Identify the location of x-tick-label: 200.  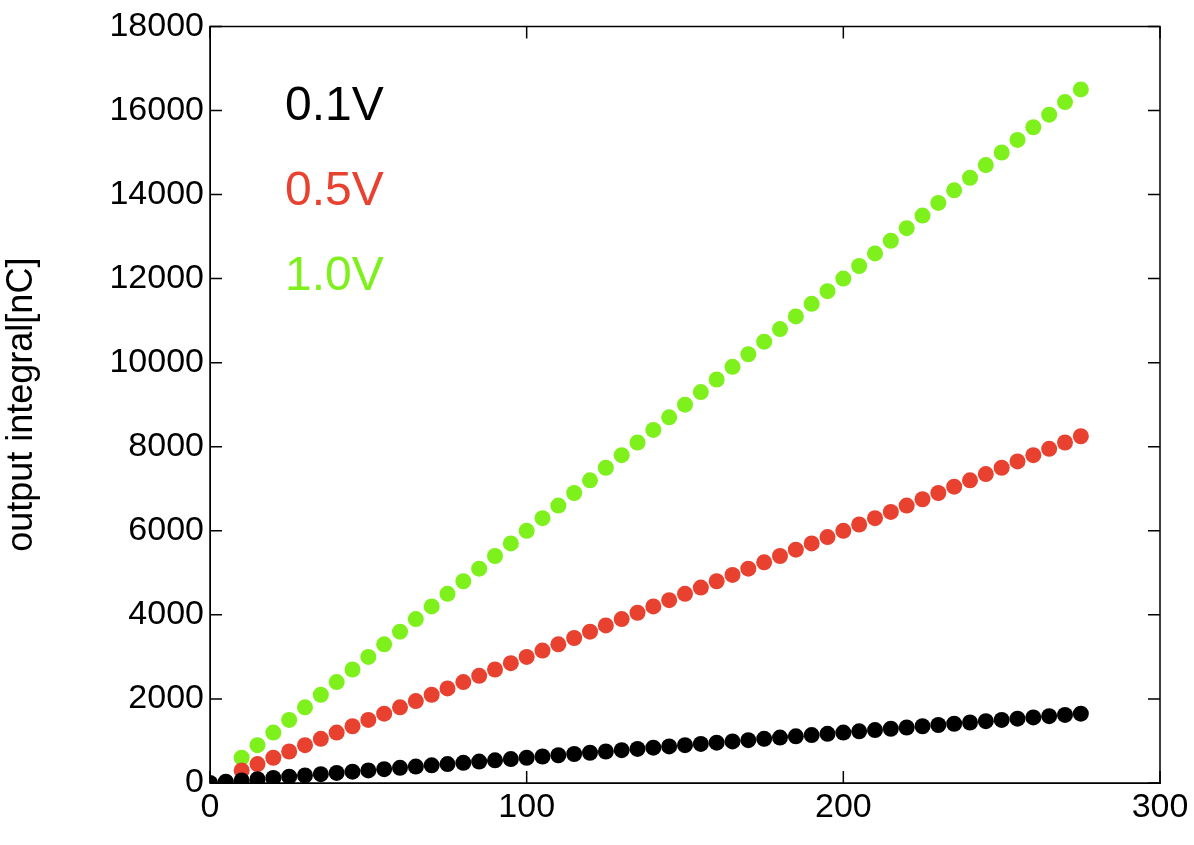
(843, 804).